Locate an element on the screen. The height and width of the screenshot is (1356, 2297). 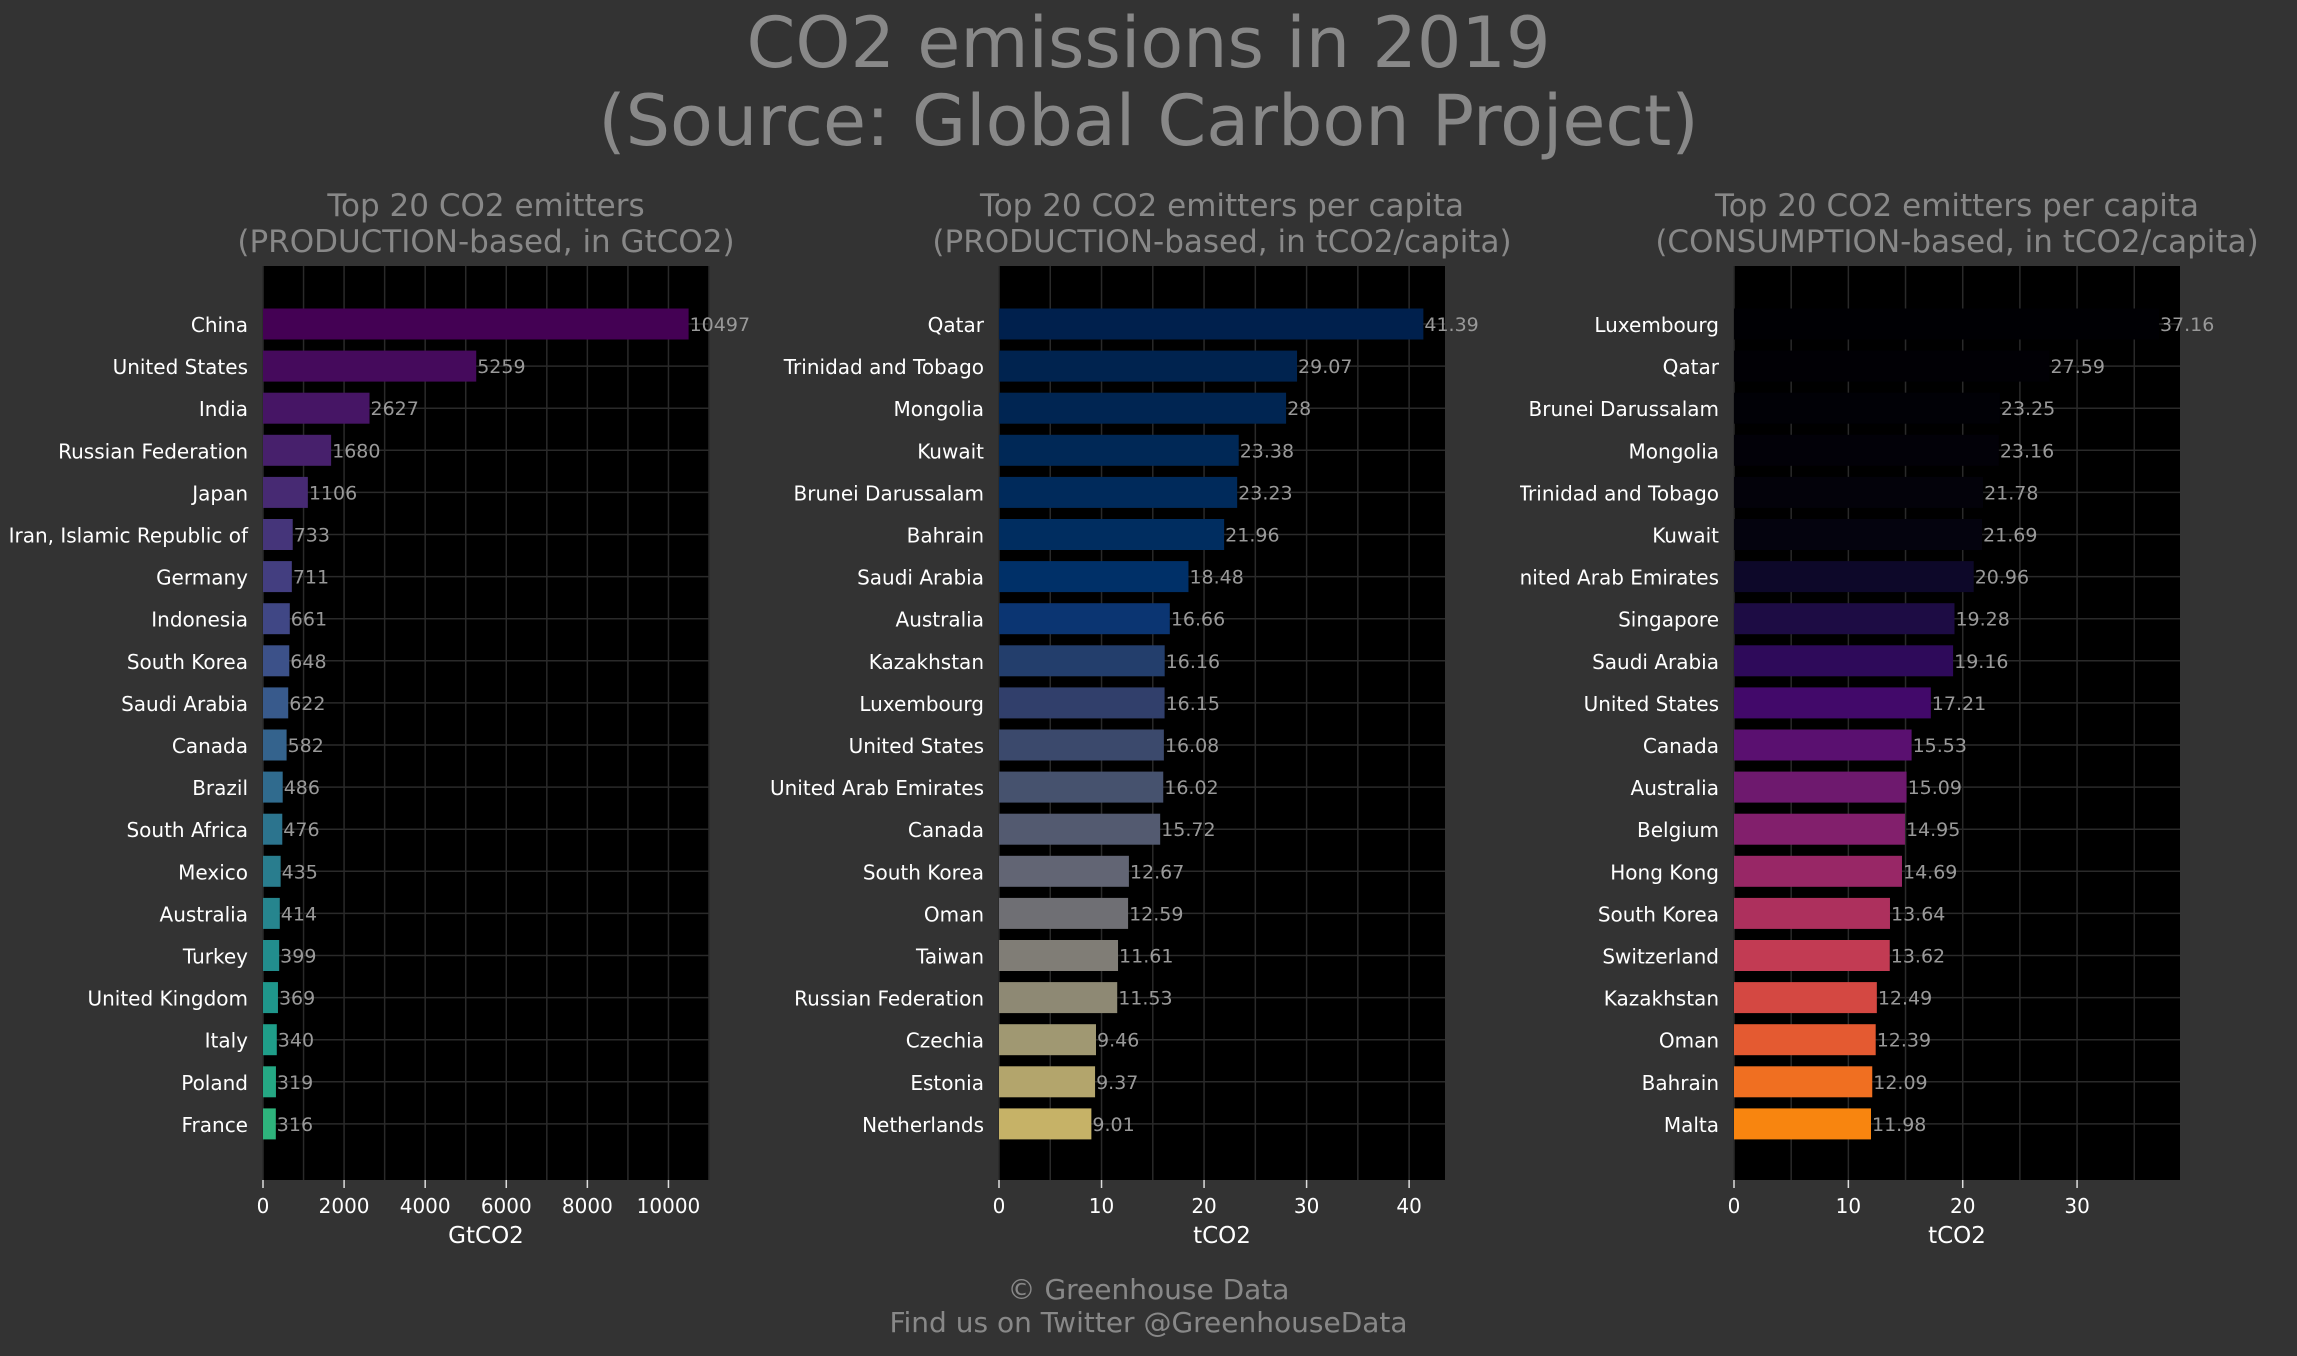
category-label: Iran, Islamic Republic of is located at coordinates (129, 536).